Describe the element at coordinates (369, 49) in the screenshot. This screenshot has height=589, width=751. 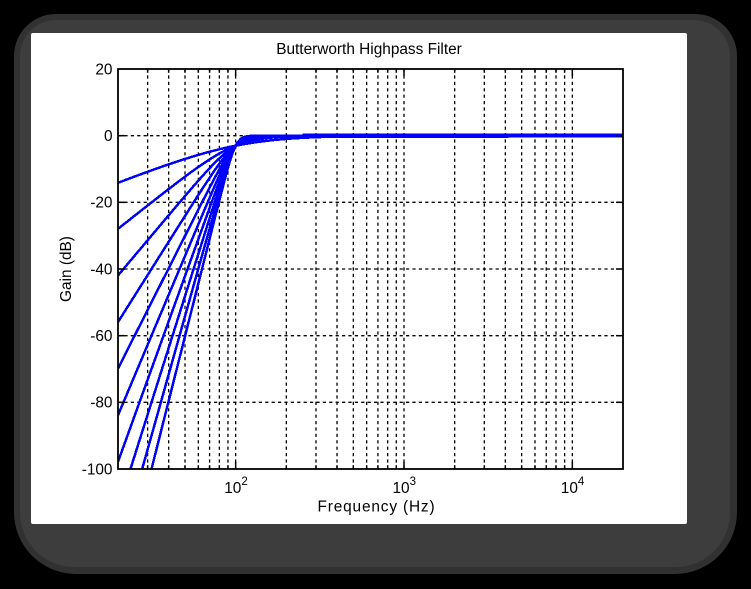
I see `svg-text: Butterworth Highpass Filter` at that location.